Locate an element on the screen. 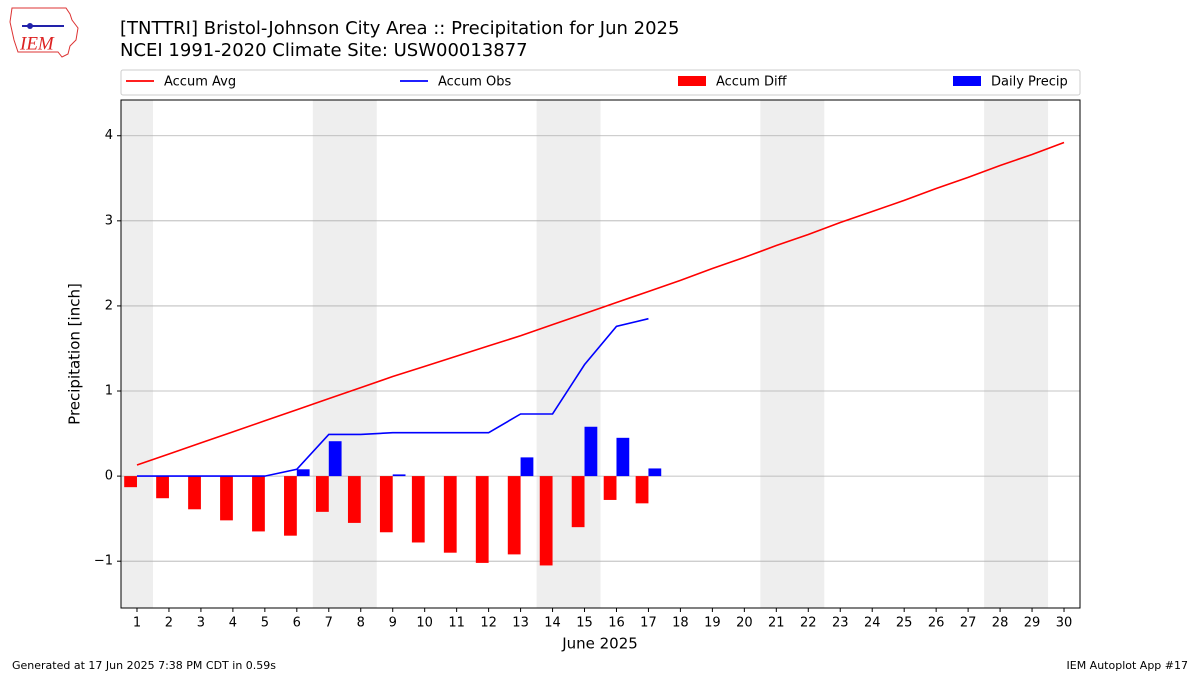 Image resolution: width=1200 pixels, height=675 pixels. logo-outline is located at coordinates (44, 32).